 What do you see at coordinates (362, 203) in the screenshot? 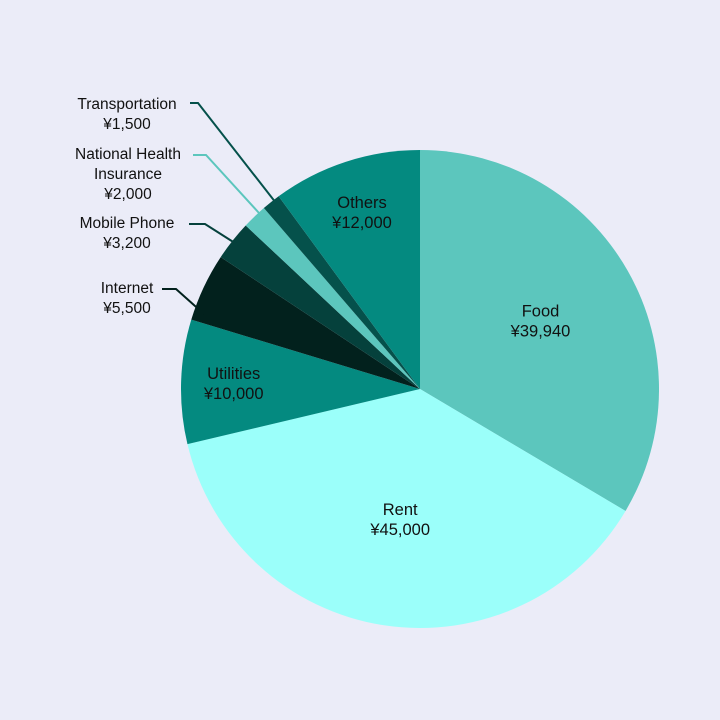
I see `slice-label-others: Others` at bounding box center [362, 203].